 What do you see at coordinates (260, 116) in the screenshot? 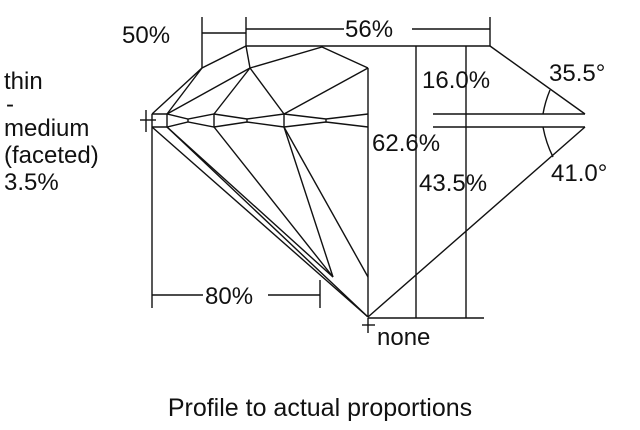
I see `girdle-top` at bounding box center [260, 116].